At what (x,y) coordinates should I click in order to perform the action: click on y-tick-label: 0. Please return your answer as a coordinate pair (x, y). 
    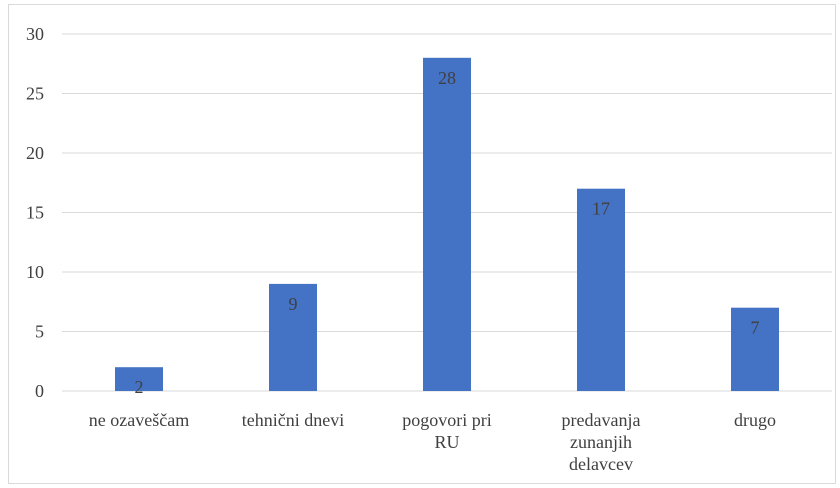
    Looking at the image, I should click on (39, 391).